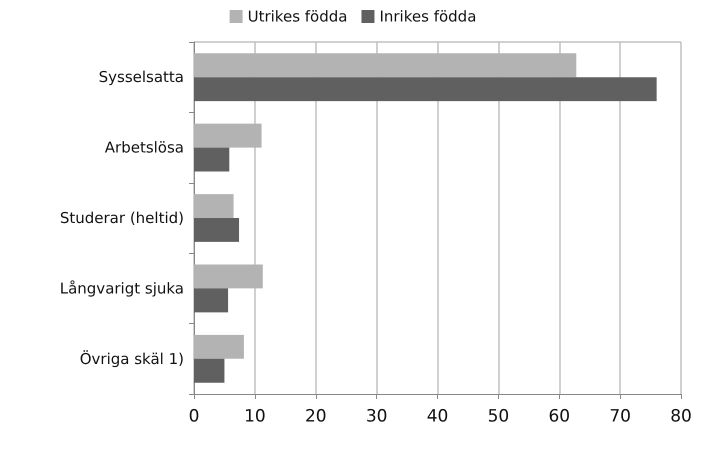 The width and height of the screenshot is (706, 454). Describe the element at coordinates (620, 416) in the screenshot. I see `x-tick-label: 70` at that location.